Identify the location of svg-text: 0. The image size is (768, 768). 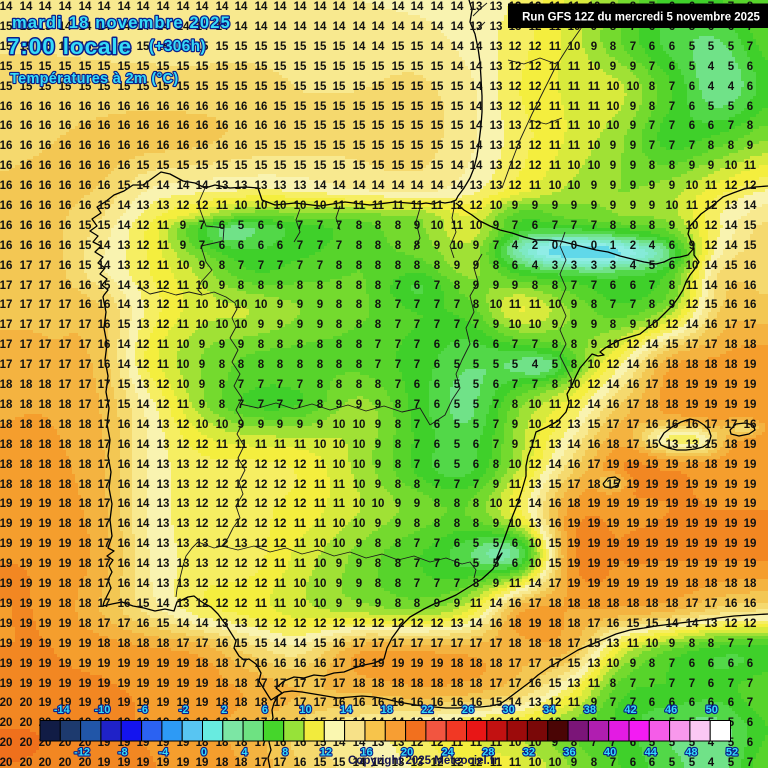
(594, 246).